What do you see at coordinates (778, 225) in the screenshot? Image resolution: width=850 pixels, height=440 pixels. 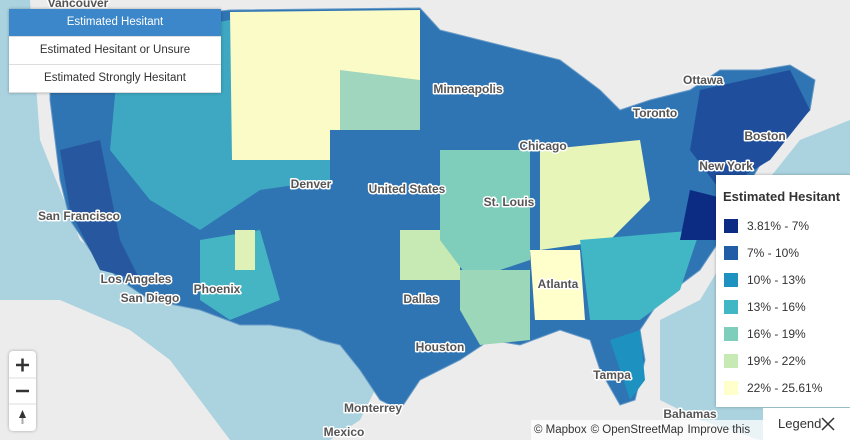 I see `legend-label: 3.81% - 7%` at bounding box center [778, 225].